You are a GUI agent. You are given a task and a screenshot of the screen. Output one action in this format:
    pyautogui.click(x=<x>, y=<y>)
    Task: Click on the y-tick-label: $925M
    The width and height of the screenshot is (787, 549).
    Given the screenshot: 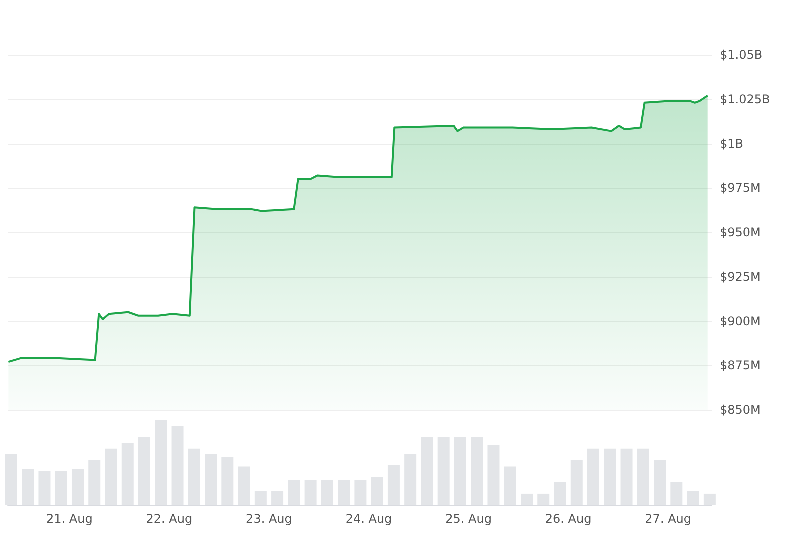 What is the action you would take?
    pyautogui.click(x=740, y=277)
    